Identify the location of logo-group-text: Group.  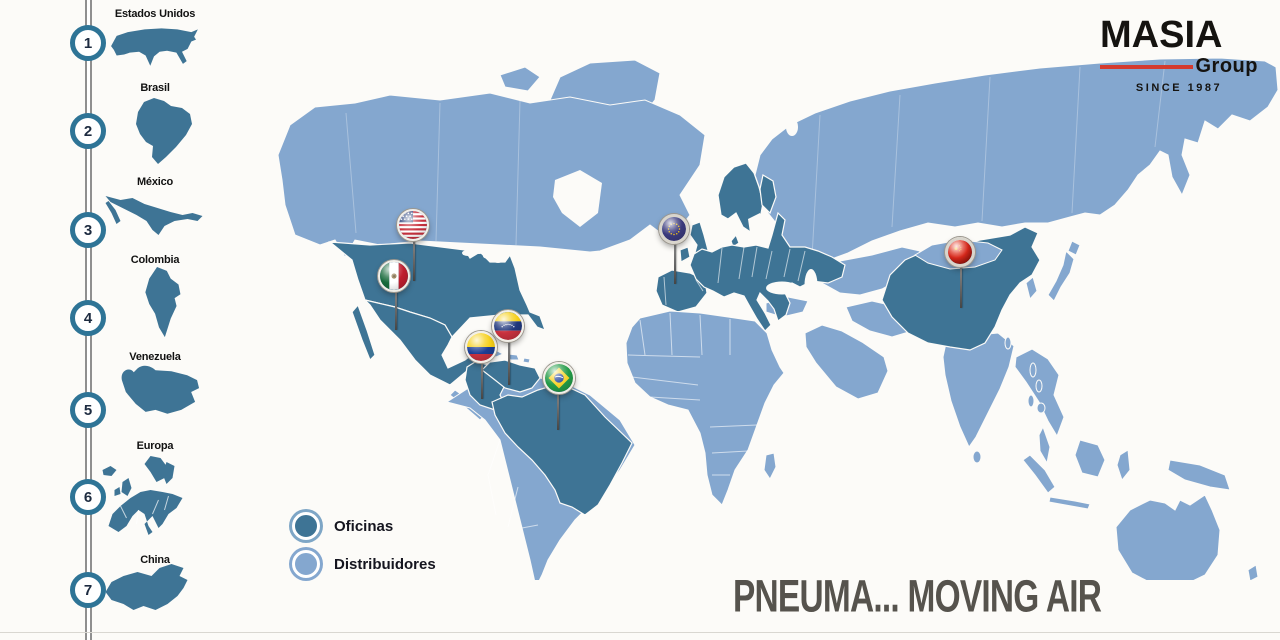
(1226, 66).